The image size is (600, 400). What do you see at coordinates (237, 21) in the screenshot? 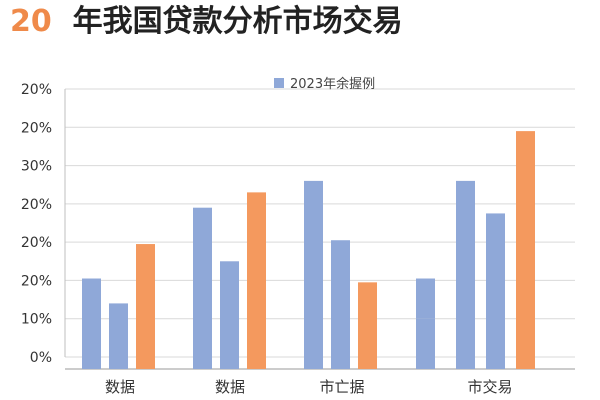
I see `title-main: 年我国贷款分析市场交易` at bounding box center [237, 21].